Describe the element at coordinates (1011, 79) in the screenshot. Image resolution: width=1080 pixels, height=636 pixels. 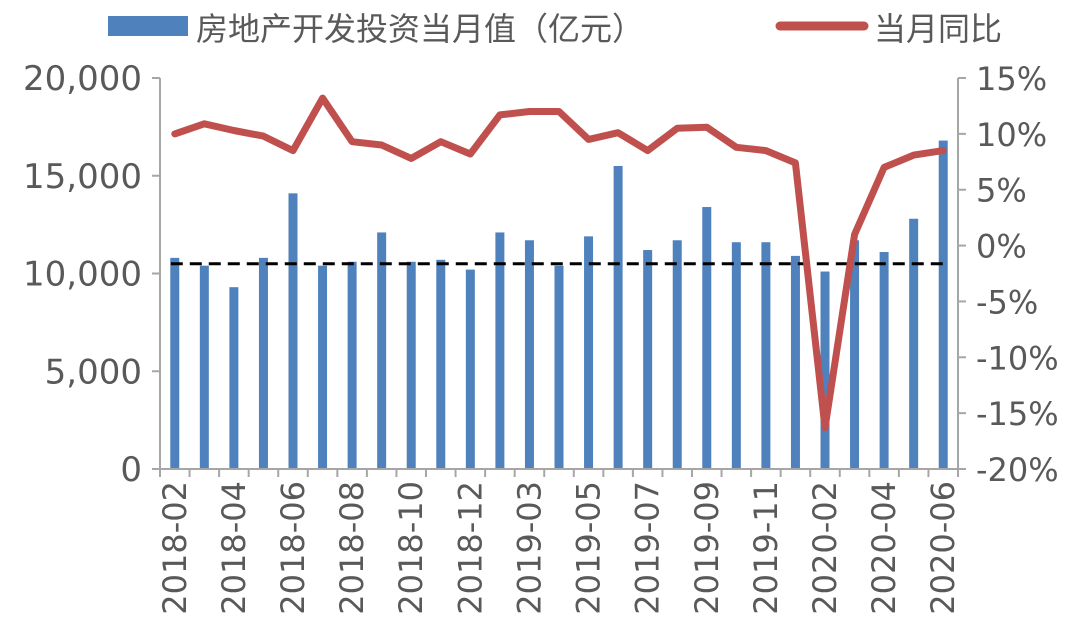
I see `y-right-tick-label: 15%` at that location.